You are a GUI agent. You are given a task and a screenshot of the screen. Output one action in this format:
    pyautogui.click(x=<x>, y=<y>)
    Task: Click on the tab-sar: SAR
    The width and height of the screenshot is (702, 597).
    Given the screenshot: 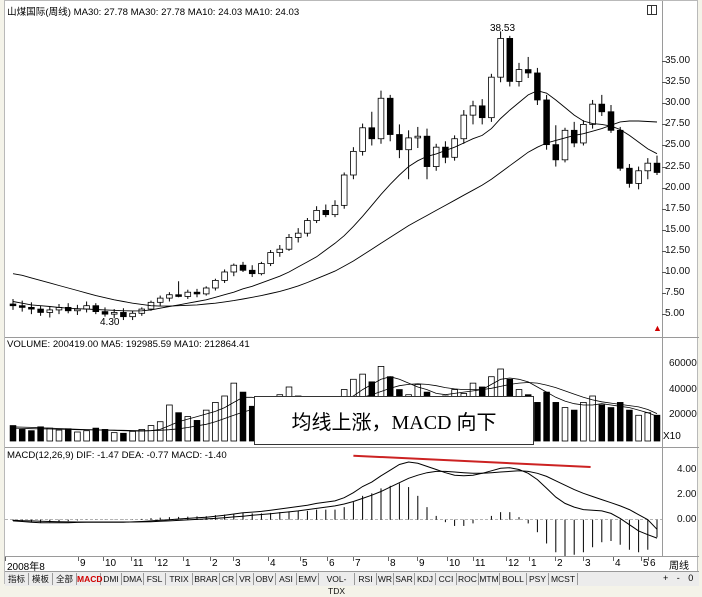 What is the action you would take?
    pyautogui.click(x=404, y=579)
    